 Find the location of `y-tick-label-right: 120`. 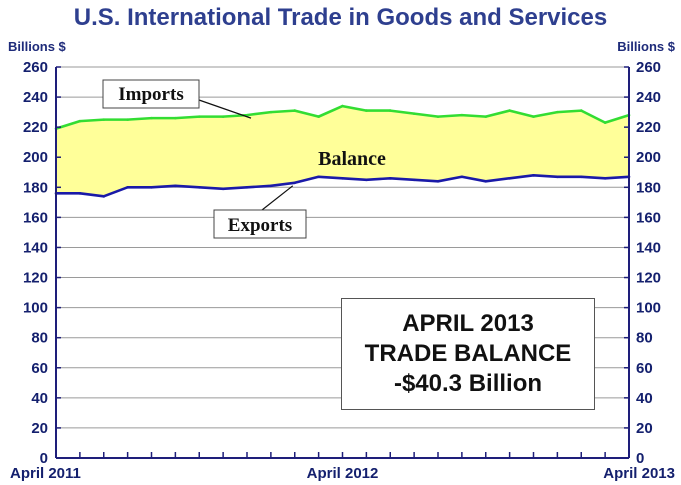

y-tick-label-right: 120 is located at coordinates (648, 278).